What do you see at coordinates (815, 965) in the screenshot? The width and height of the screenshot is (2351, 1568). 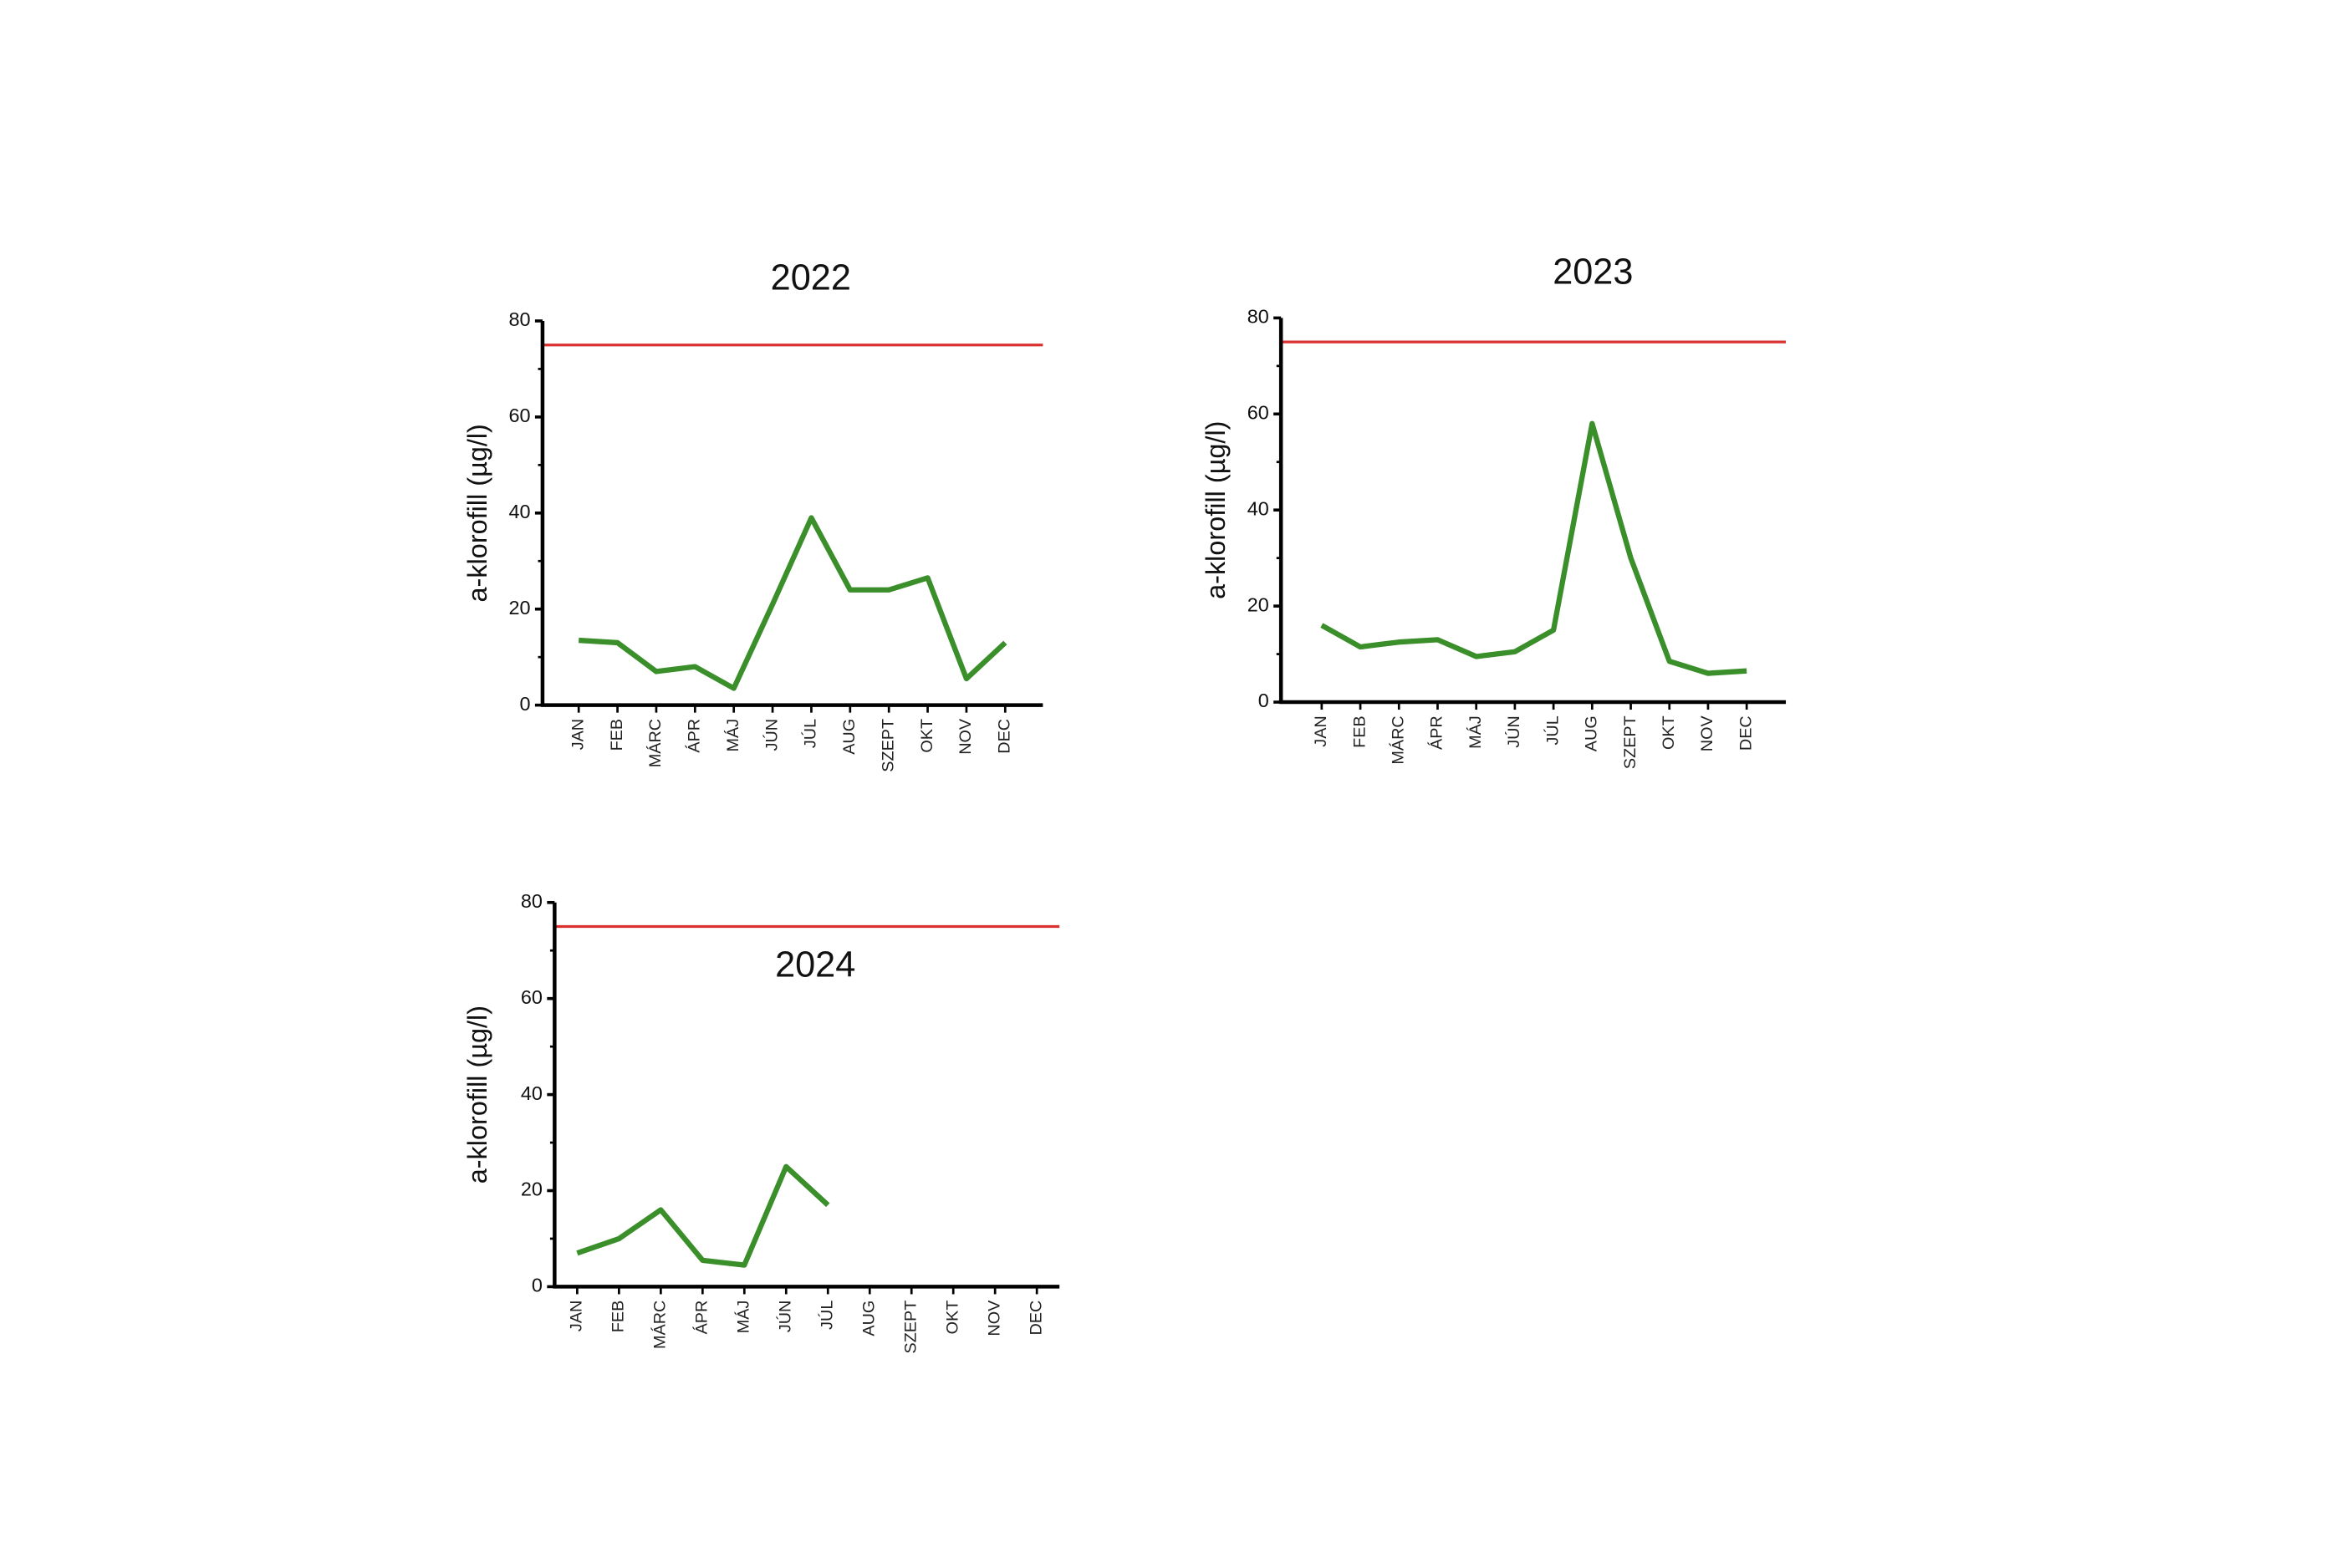 I see `chart-title: 2024` at bounding box center [815, 965].